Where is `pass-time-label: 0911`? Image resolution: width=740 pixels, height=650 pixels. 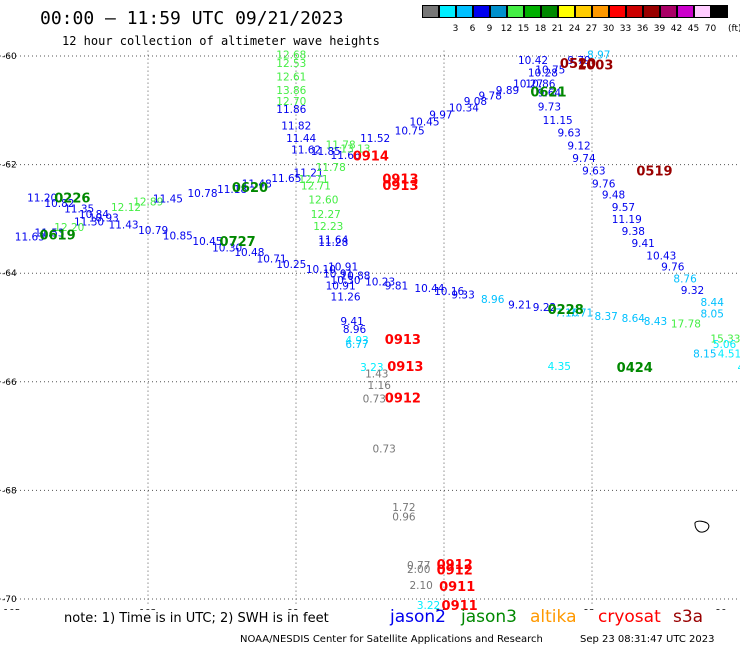
pass-time-label: 0911 is located at coordinates (460, 604).